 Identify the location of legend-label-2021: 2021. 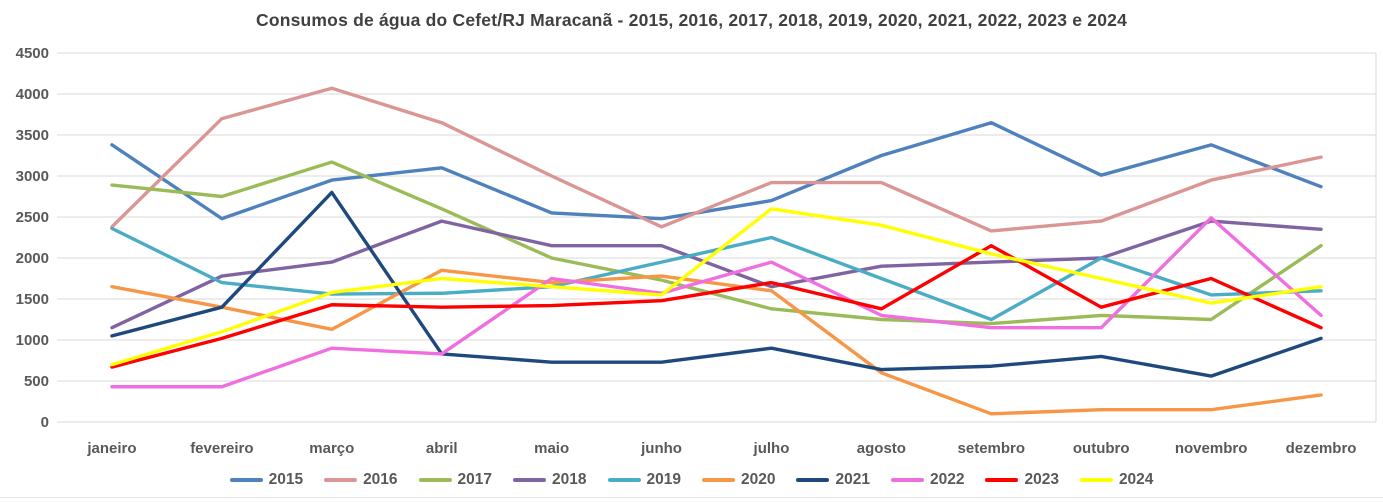
(852, 479).